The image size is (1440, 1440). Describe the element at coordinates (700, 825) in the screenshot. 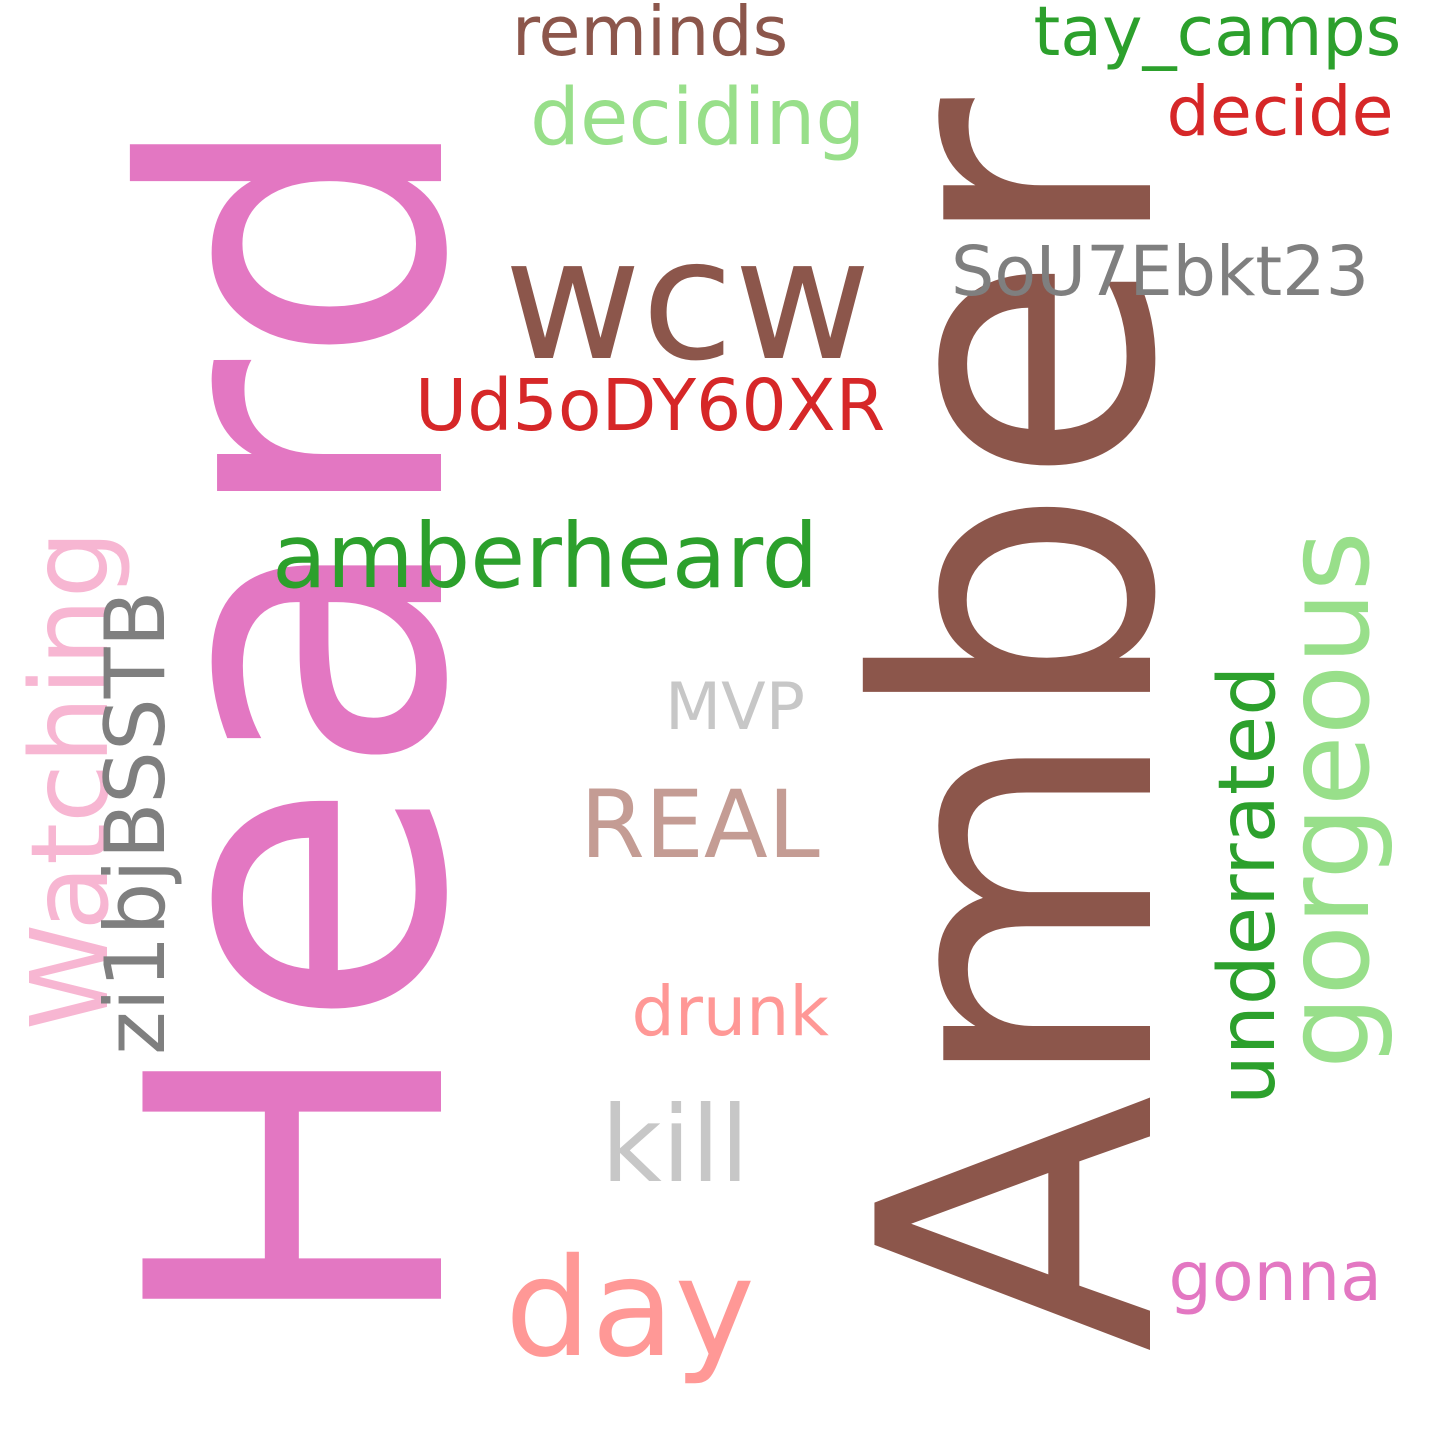

I see `word-real: REAL` at that location.